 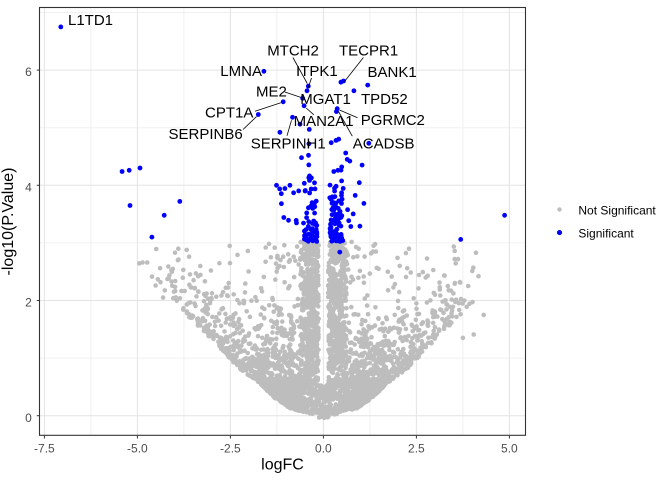 I want to click on svg-text: Significant, so click(x=606, y=233).